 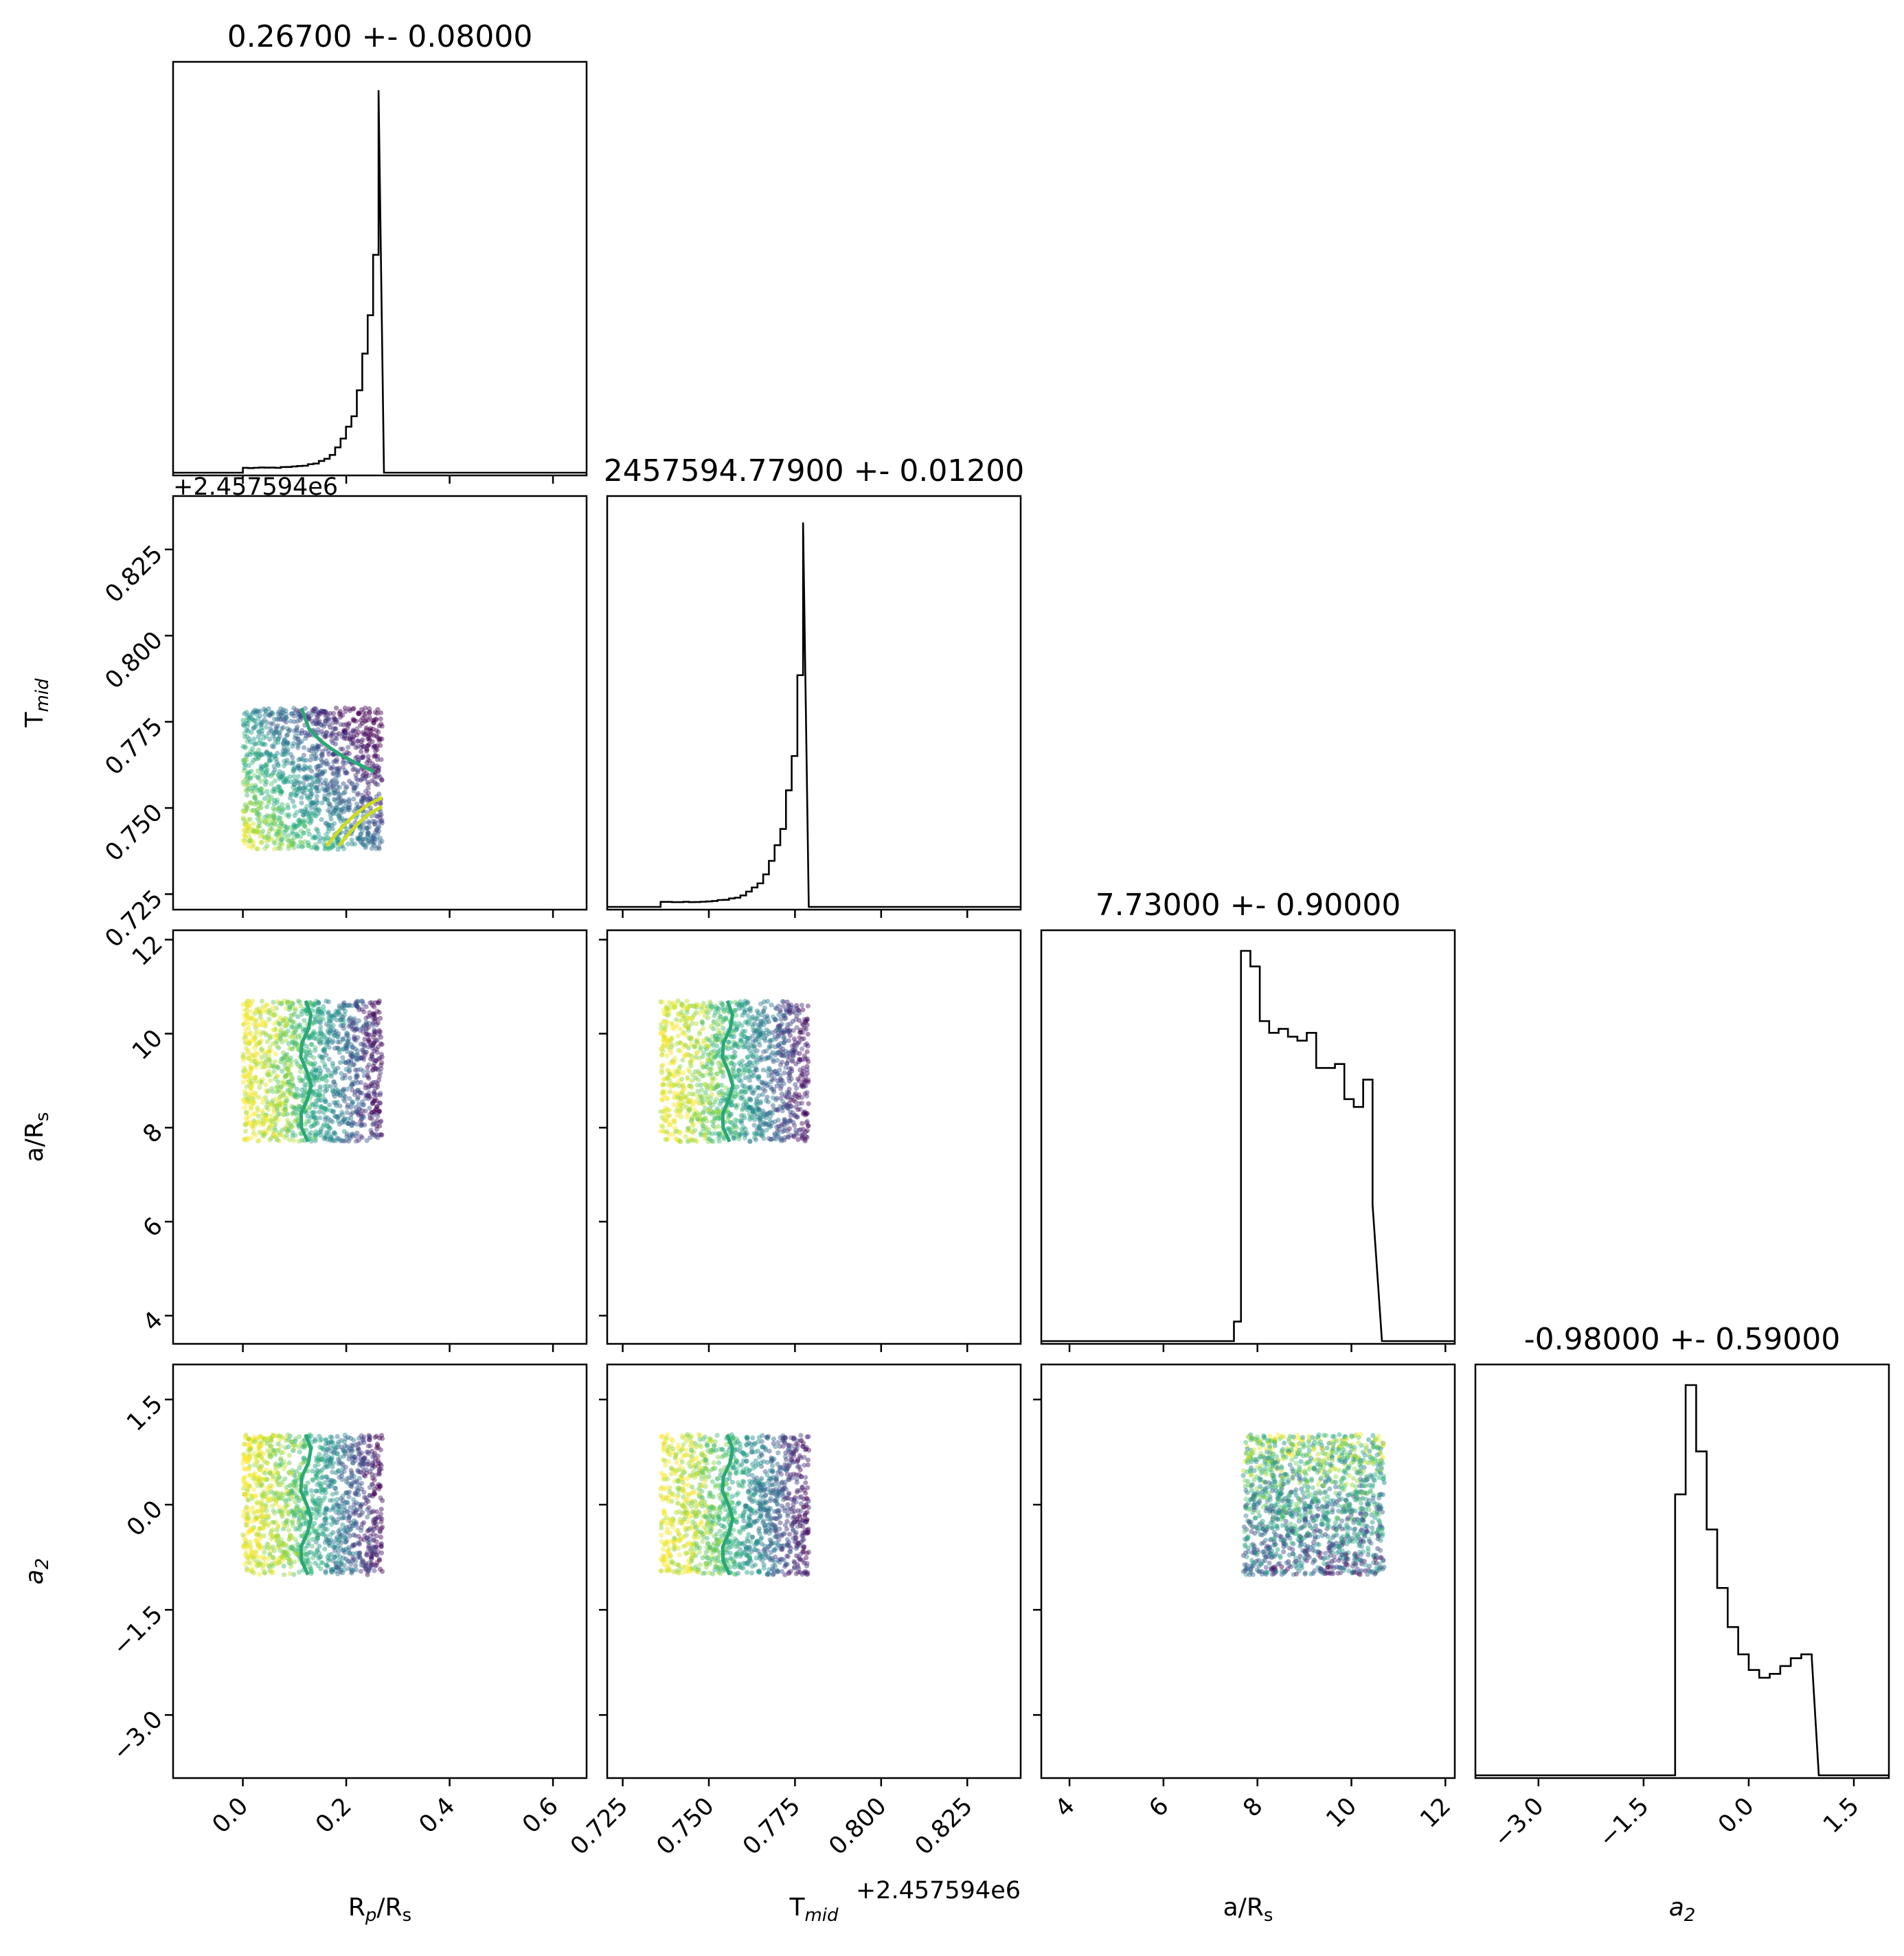 I want to click on panel-title-ars: 7.73000 +- 0.90000, so click(x=1248, y=905).